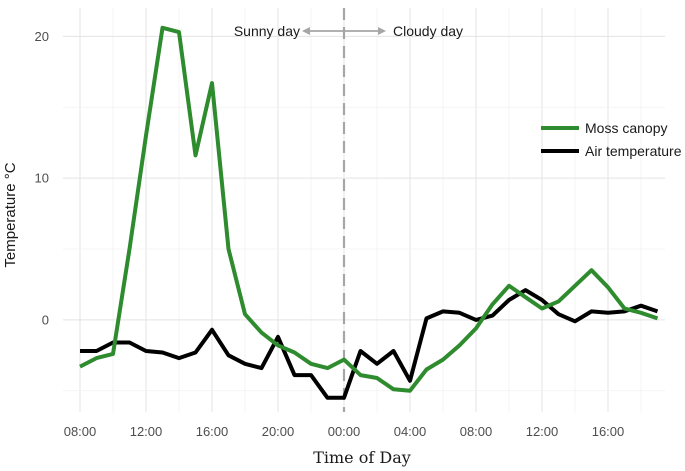 This screenshot has width=685, height=471. What do you see at coordinates (45, 319) in the screenshot?
I see `y-tick-label: 0` at bounding box center [45, 319].